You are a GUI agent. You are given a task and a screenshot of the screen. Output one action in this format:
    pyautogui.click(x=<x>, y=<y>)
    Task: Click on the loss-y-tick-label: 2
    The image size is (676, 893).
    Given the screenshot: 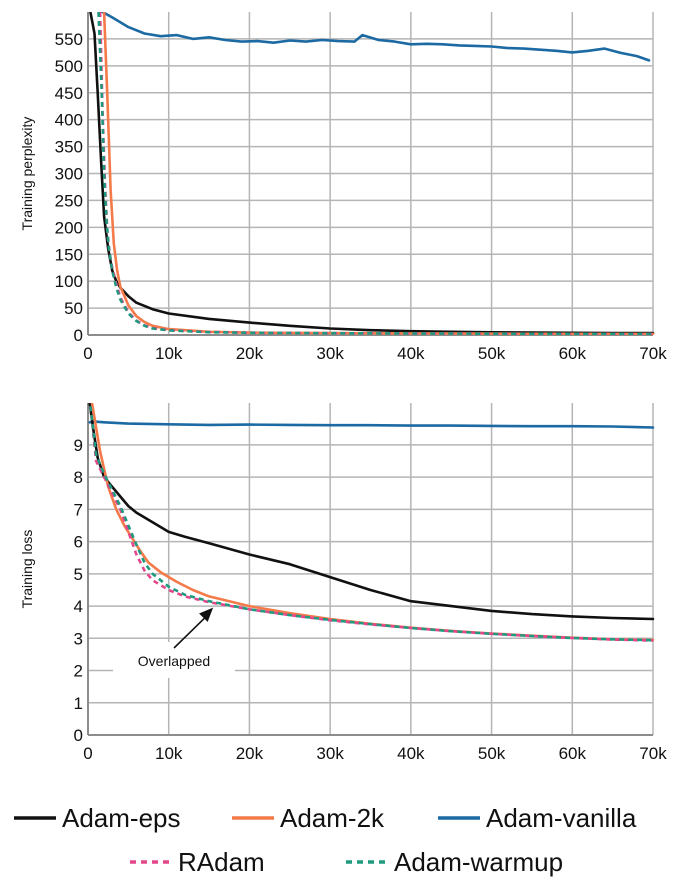 What is the action you would take?
    pyautogui.click(x=78, y=671)
    